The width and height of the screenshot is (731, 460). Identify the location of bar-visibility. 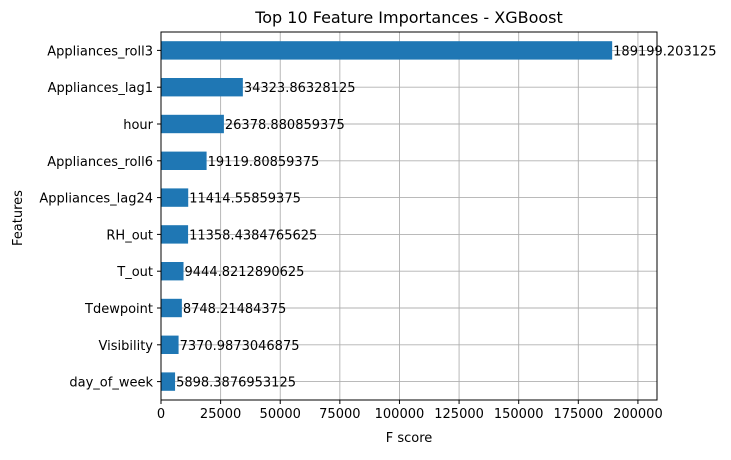
(170, 344).